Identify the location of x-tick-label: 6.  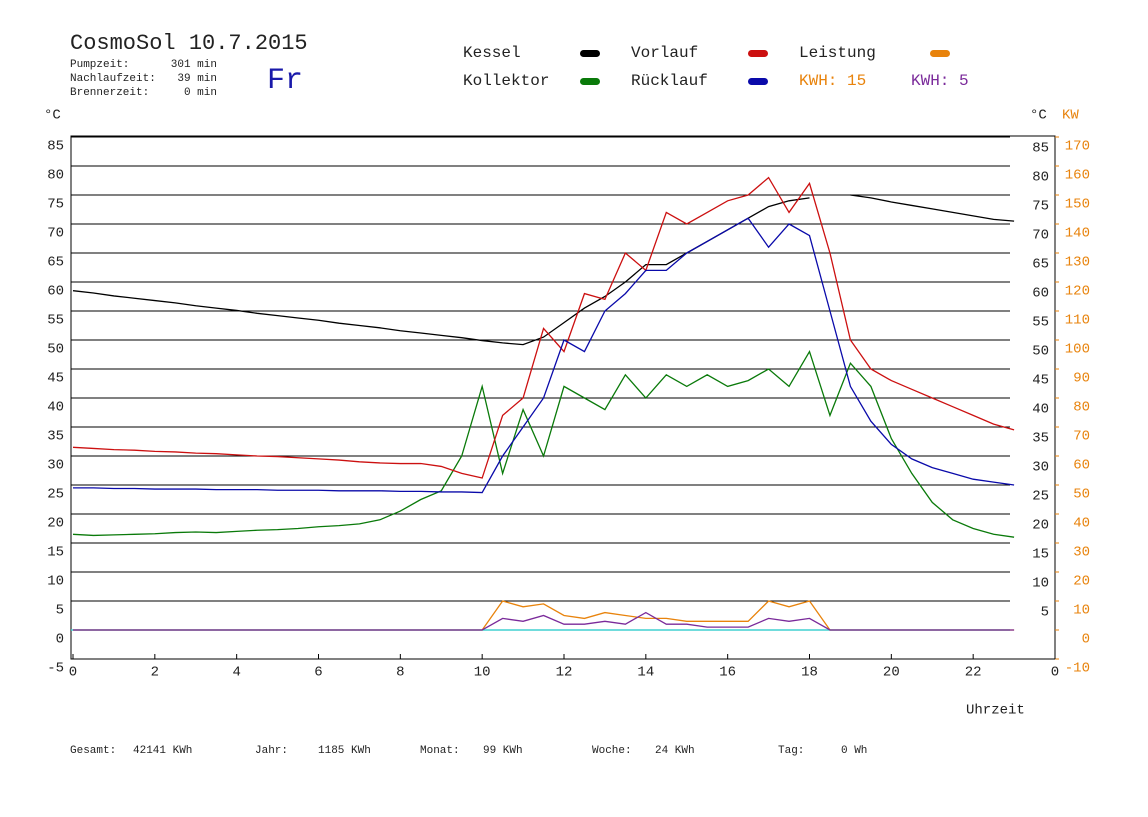
(318, 673).